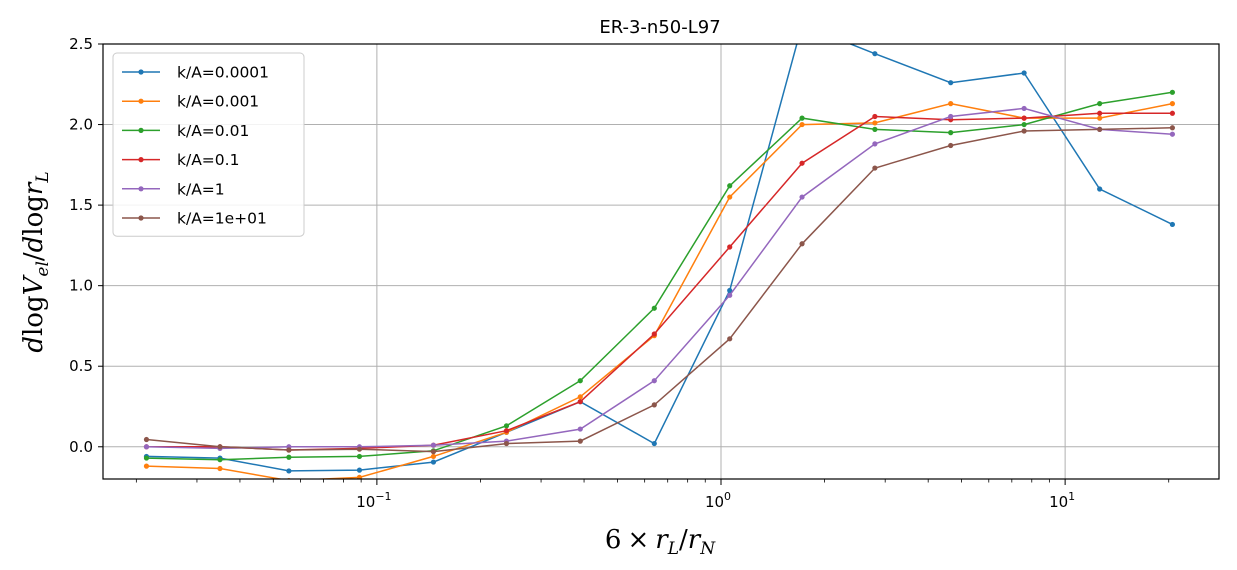 This screenshot has height=570, width=1237. Describe the element at coordinates (208, 160) in the screenshot. I see `legend-label: k/A=0.1` at that location.